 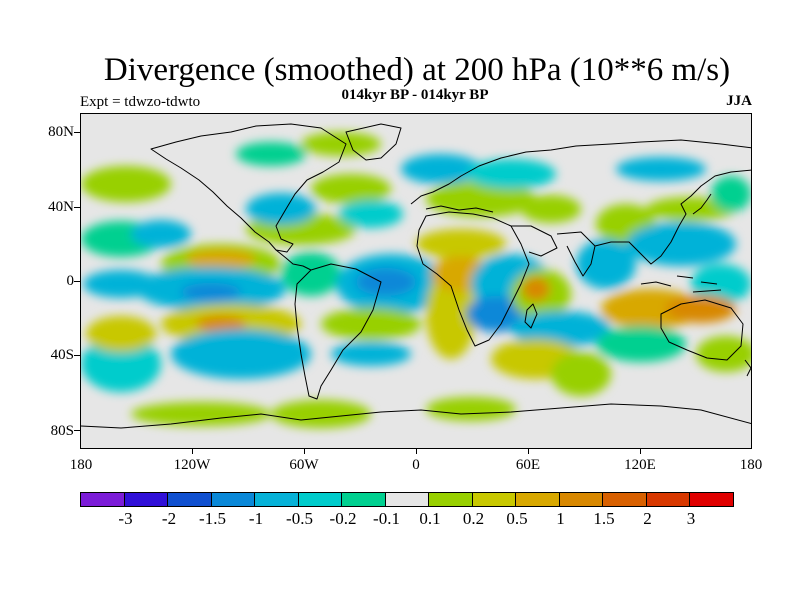 I want to click on colorbar-label: 2, so click(x=647, y=518).